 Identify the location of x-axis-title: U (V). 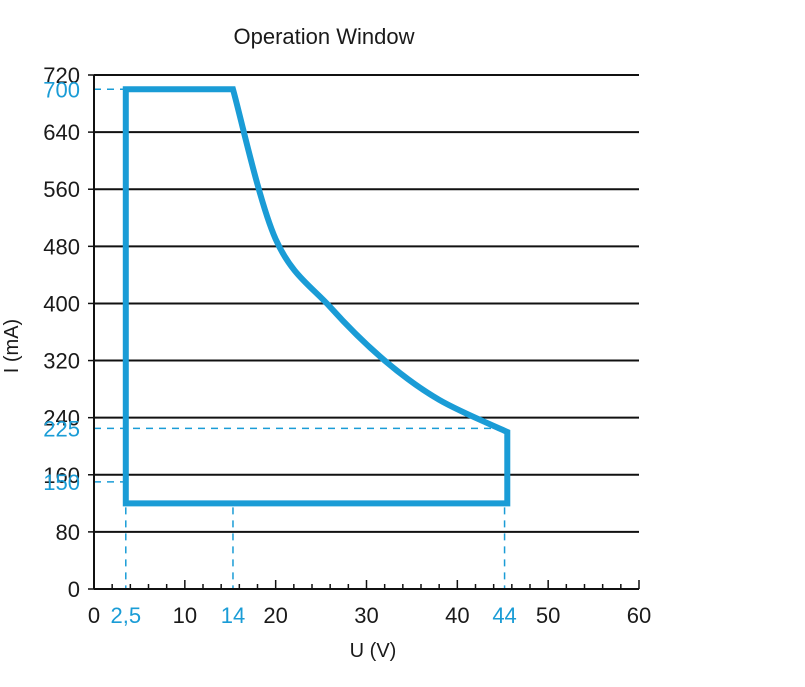
(373, 651).